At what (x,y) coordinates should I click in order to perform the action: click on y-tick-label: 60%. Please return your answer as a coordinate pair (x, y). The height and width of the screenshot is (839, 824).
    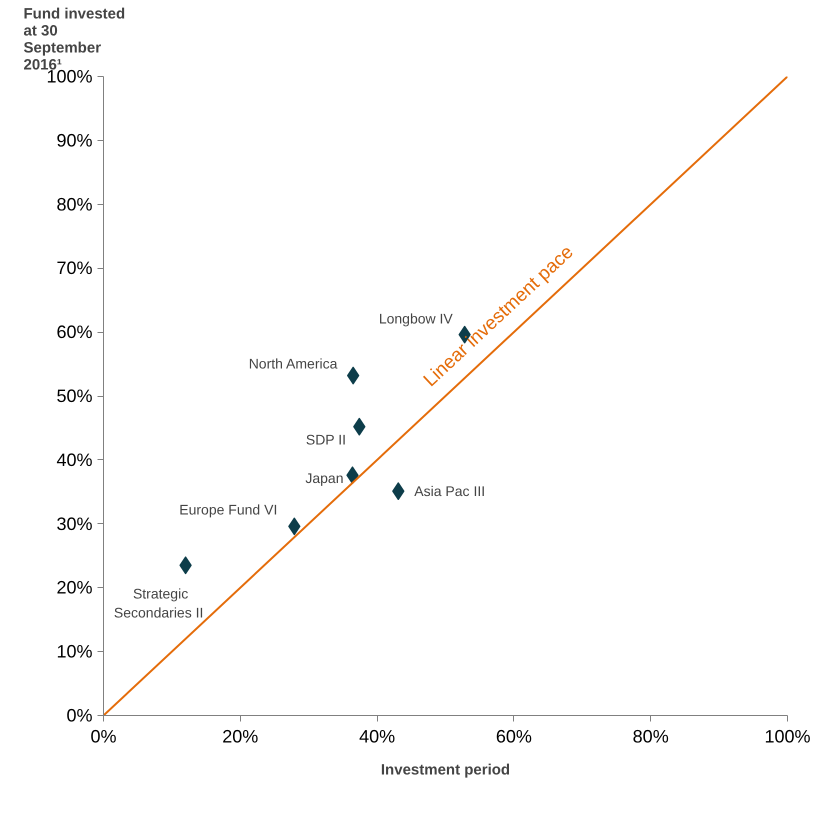
    Looking at the image, I should click on (74, 332).